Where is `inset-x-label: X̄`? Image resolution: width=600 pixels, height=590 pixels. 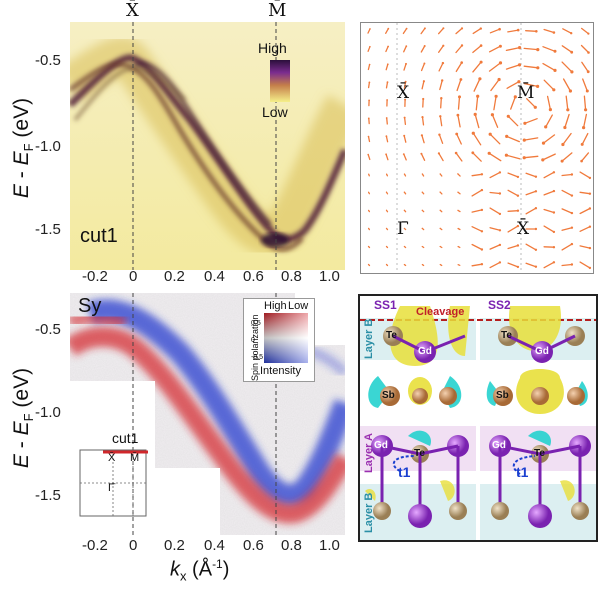 inset-x-label: X̄ is located at coordinates (112, 458).